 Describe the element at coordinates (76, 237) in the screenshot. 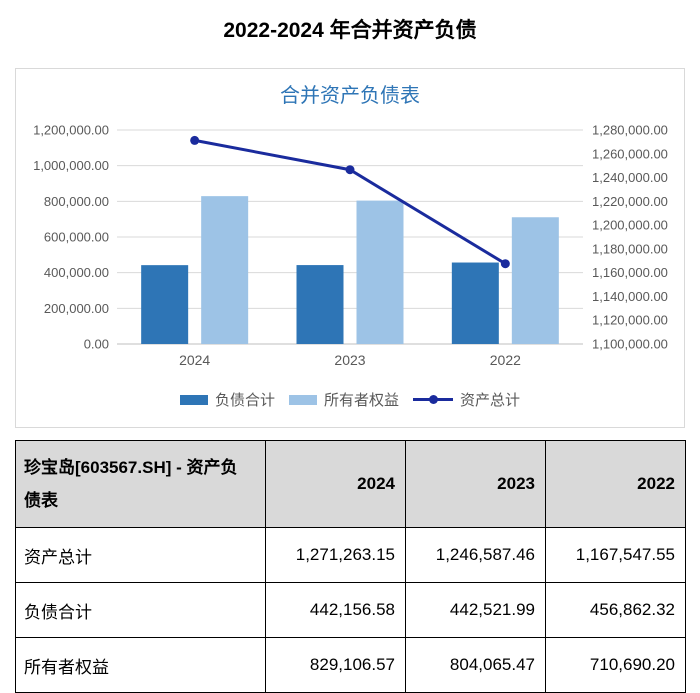

I see `left-axis-tick-label: 600,000.00` at that location.